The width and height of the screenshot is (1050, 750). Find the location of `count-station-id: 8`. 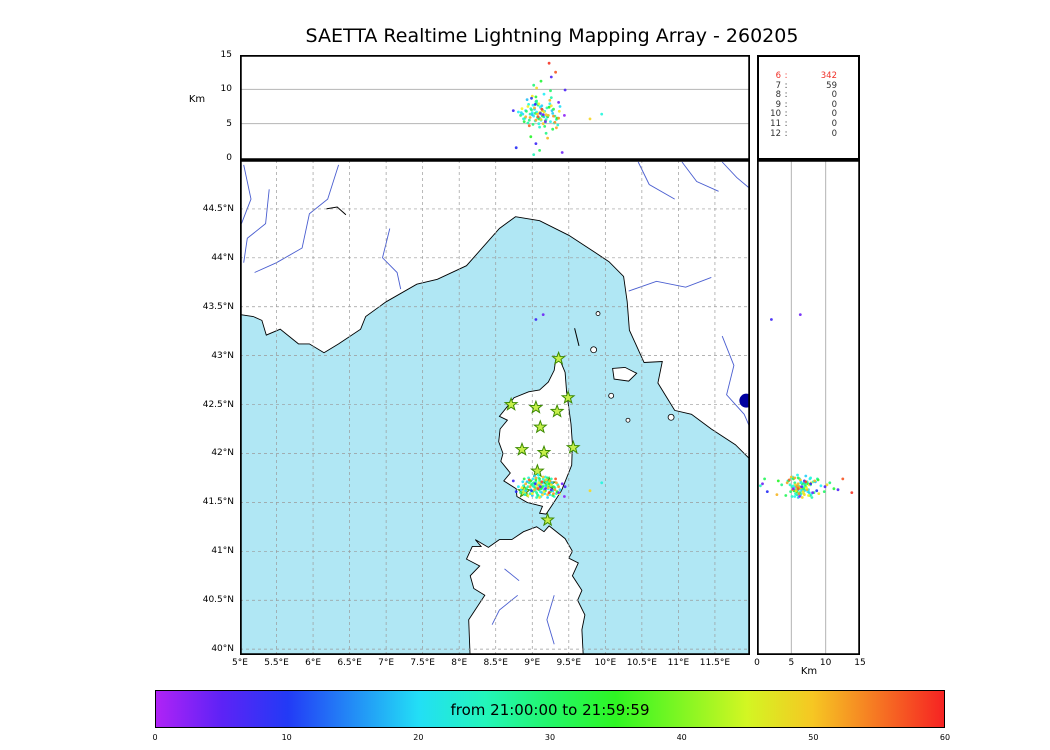

count-station-id: 8 is located at coordinates (778, 95).